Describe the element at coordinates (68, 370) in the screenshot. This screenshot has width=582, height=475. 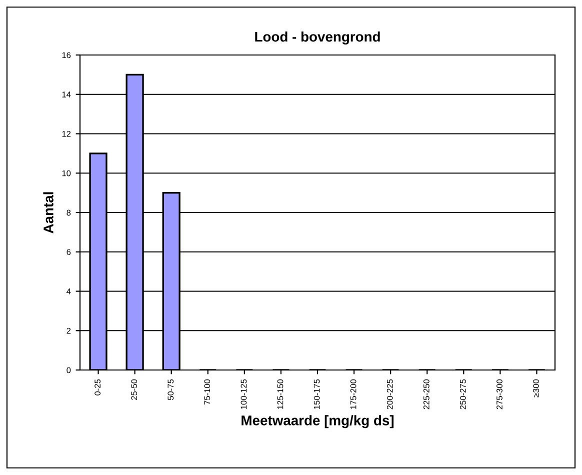
I see `y-tick-label: 0` at that location.